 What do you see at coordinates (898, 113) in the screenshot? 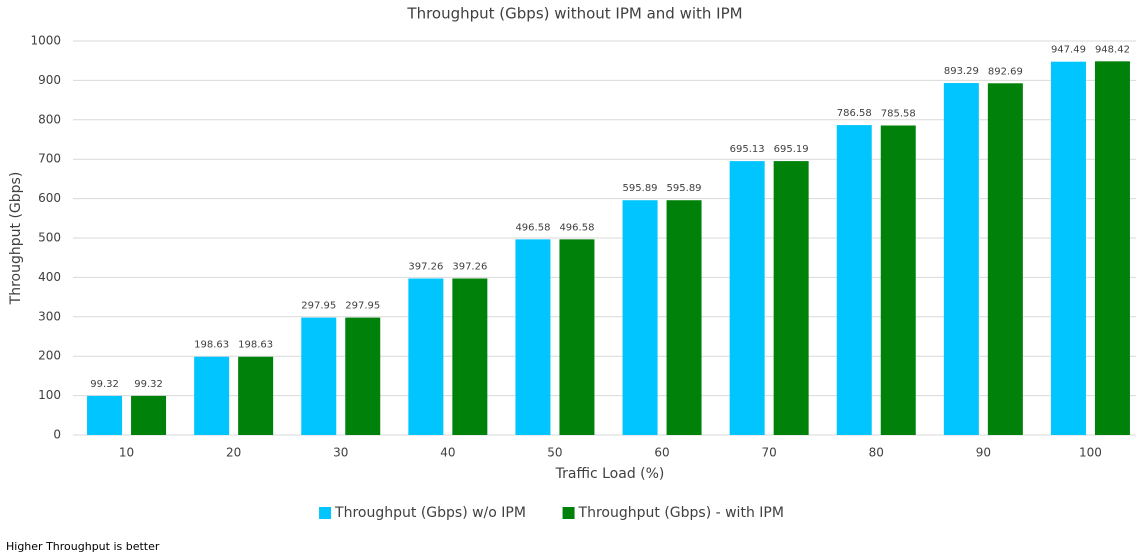
I see `data-label: 785.58` at bounding box center [898, 113].